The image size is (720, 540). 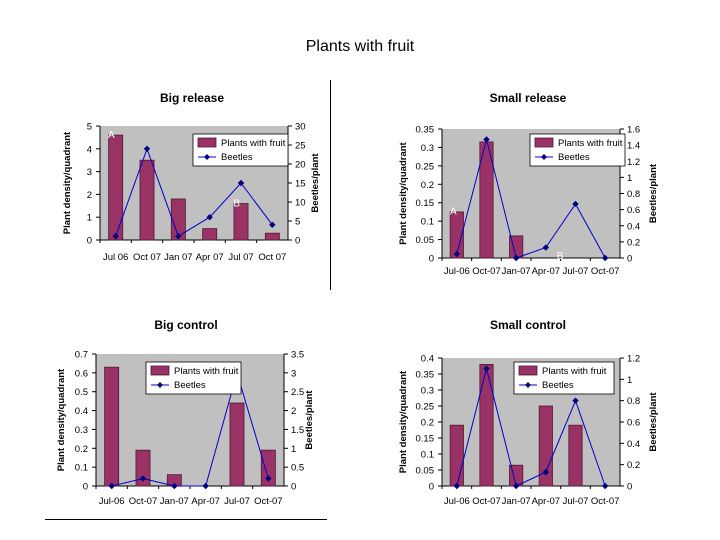 What do you see at coordinates (293, 411) in the screenshot?
I see `right-tick-label: 2` at bounding box center [293, 411].